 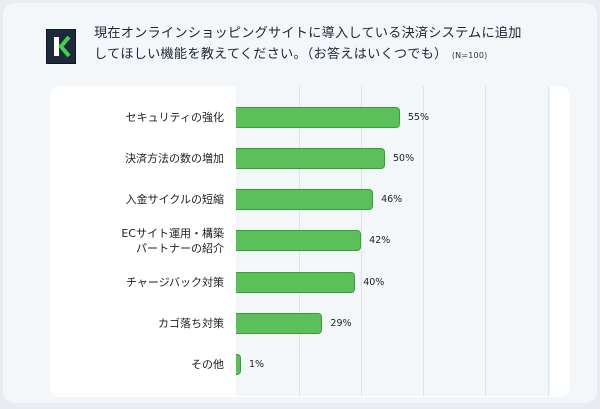 I want to click on value-label: 1%, so click(x=257, y=364).